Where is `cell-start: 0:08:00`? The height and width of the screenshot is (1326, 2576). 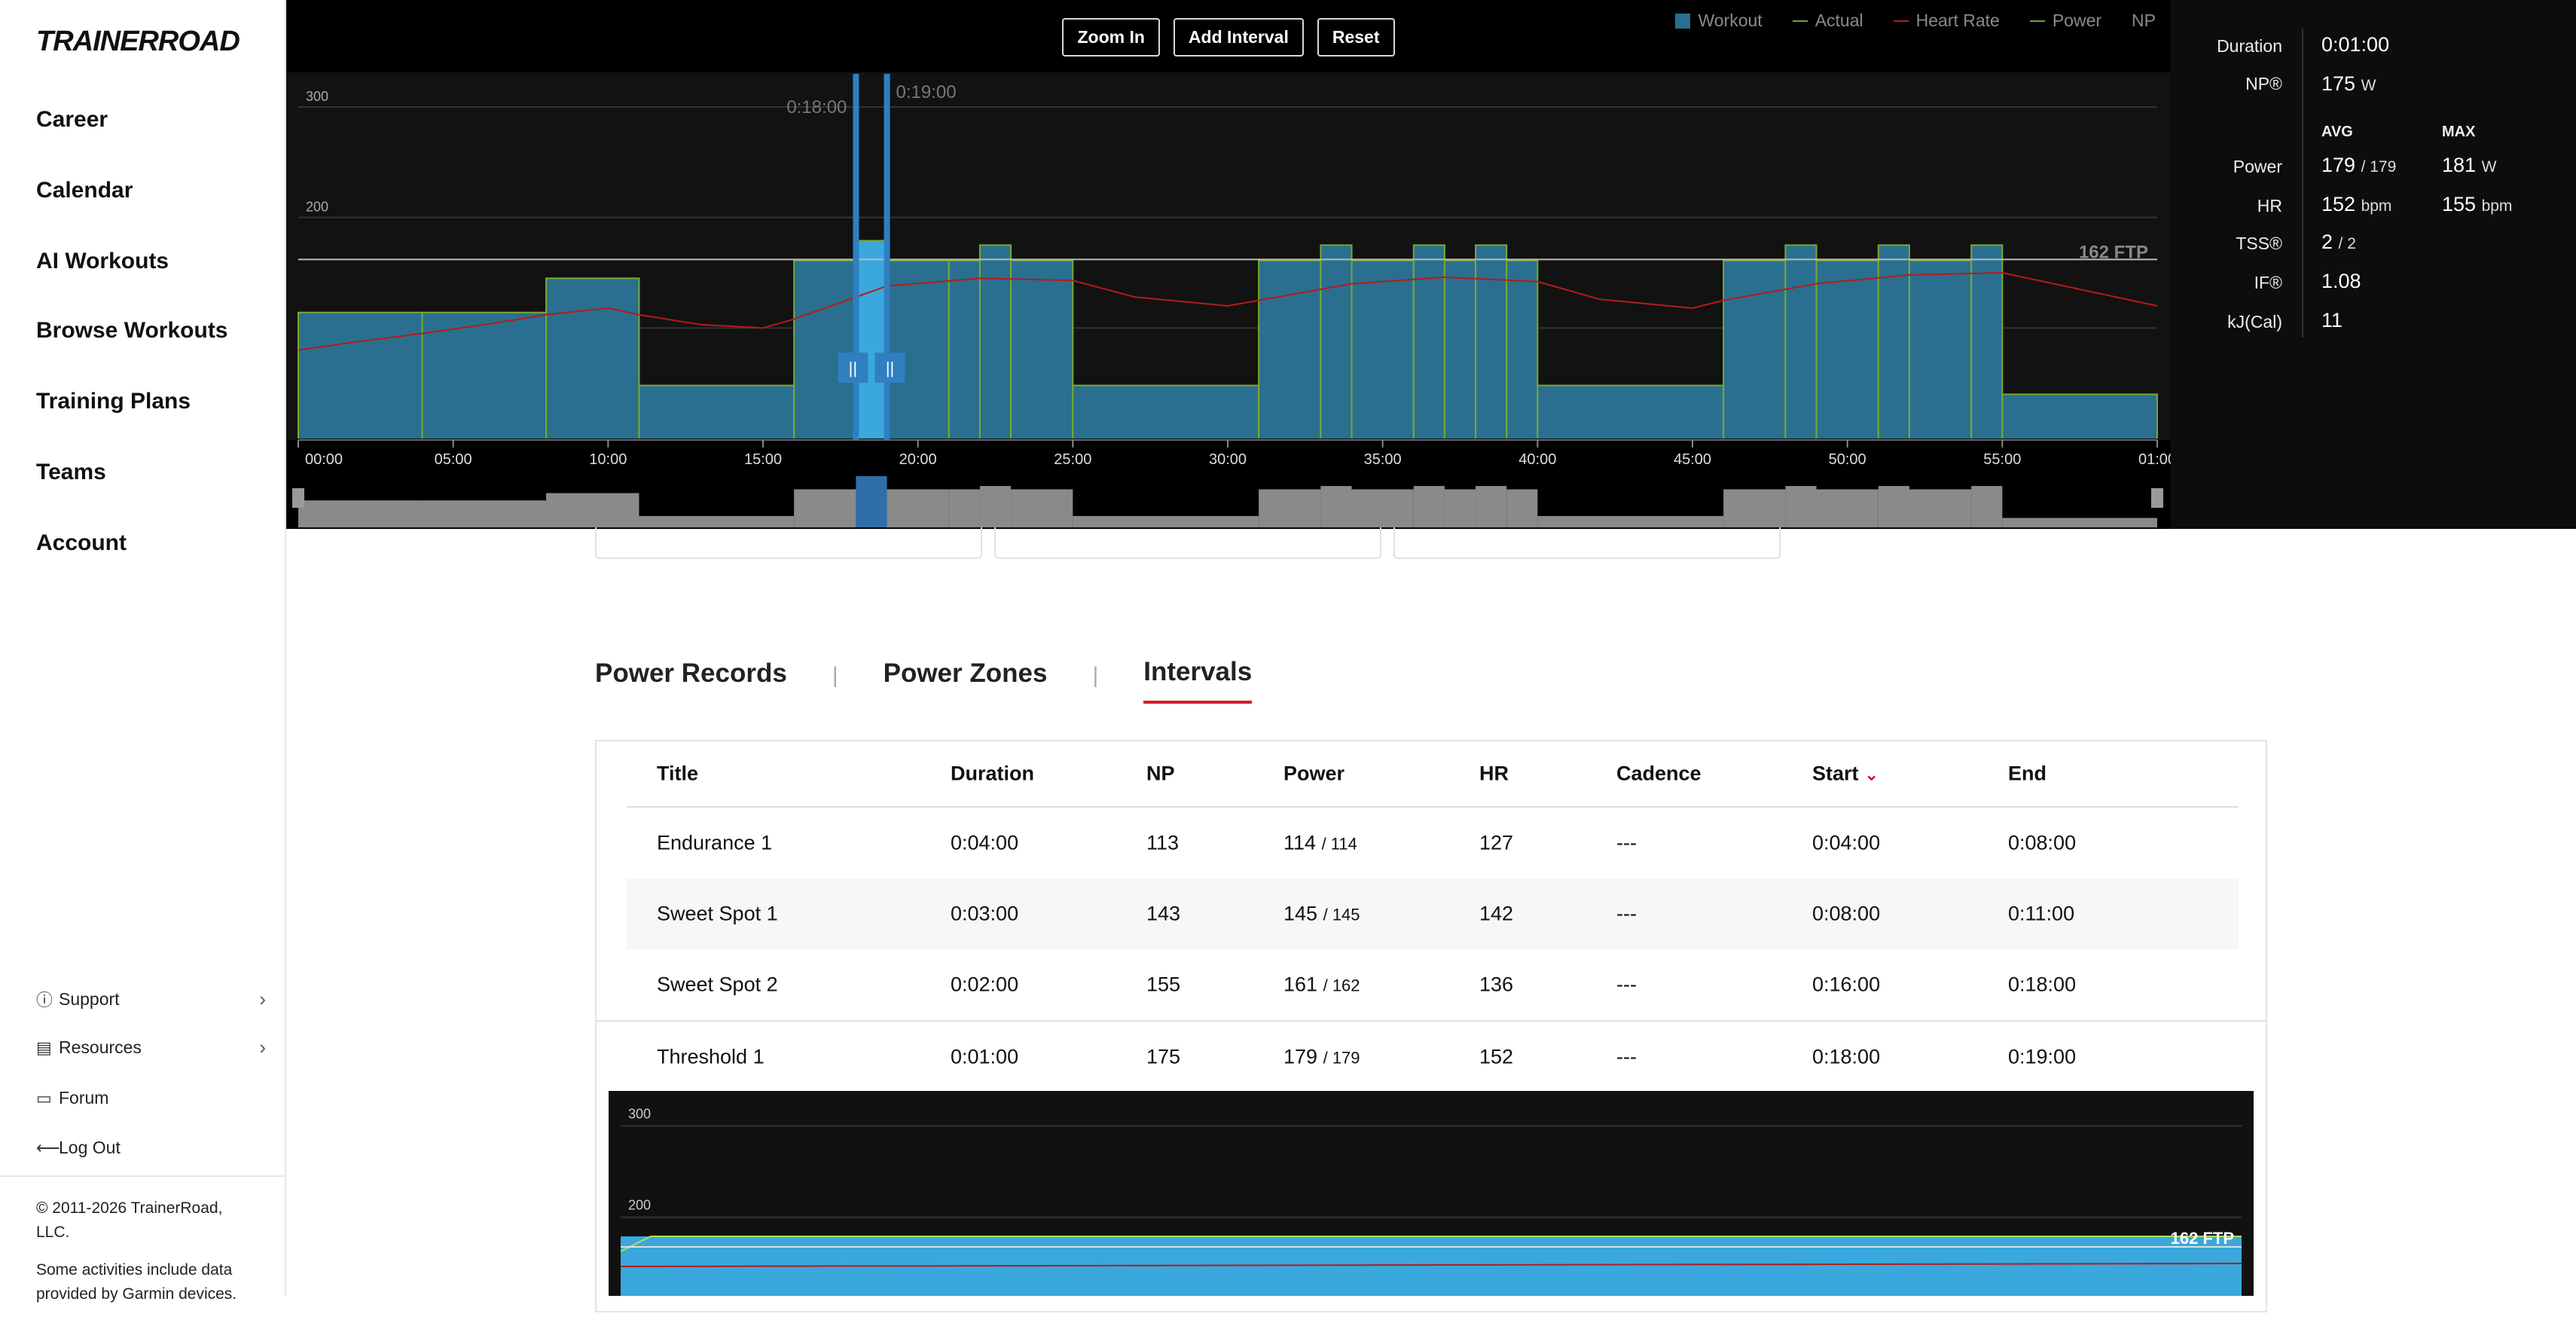
cell-start: 0:08:00 is located at coordinates (1847, 913).